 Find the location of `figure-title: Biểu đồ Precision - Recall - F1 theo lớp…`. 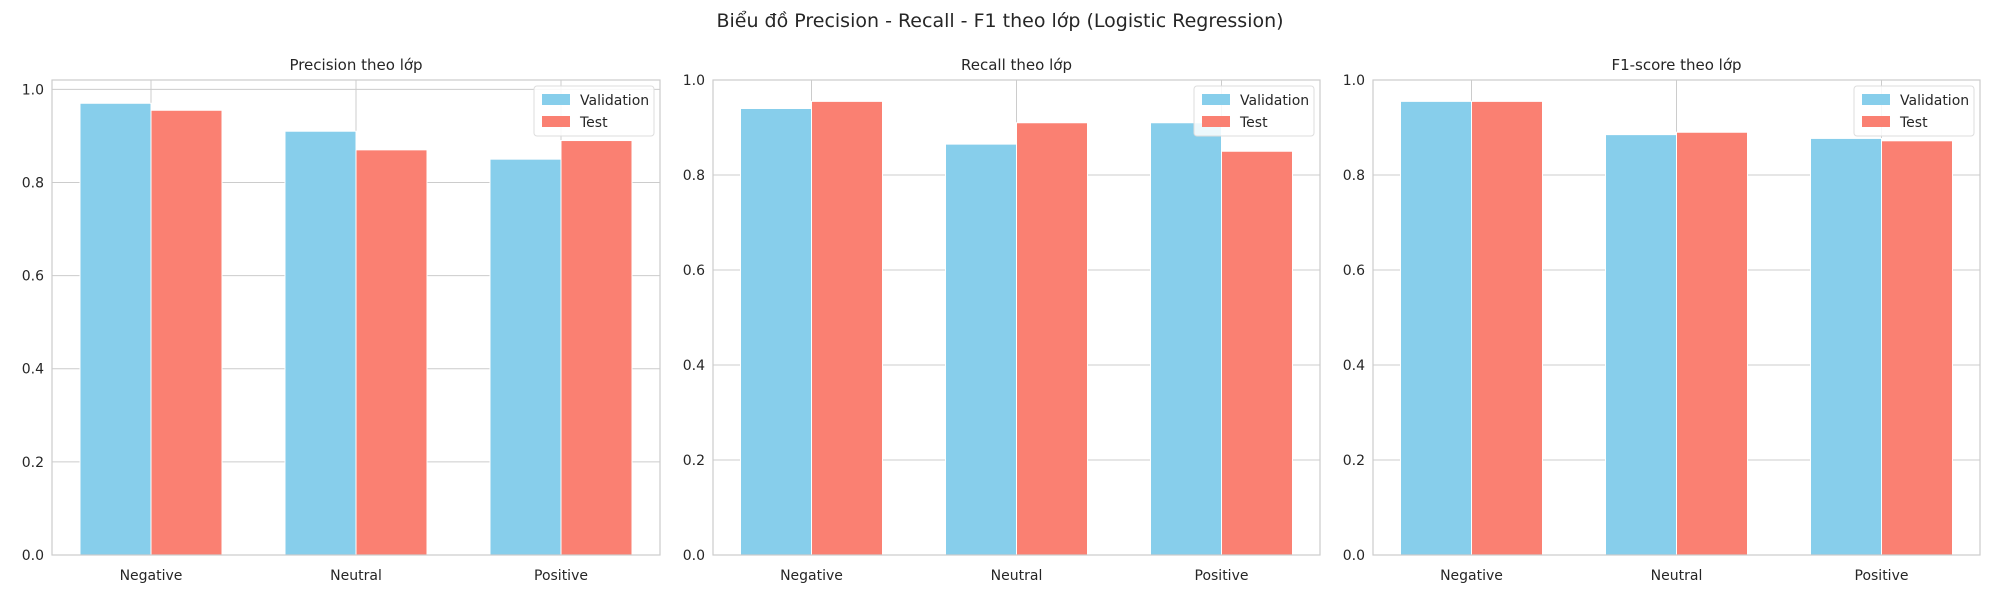

figure-title: Biểu đồ Precision - Recall - F1 theo lớp… is located at coordinates (1000, 21).